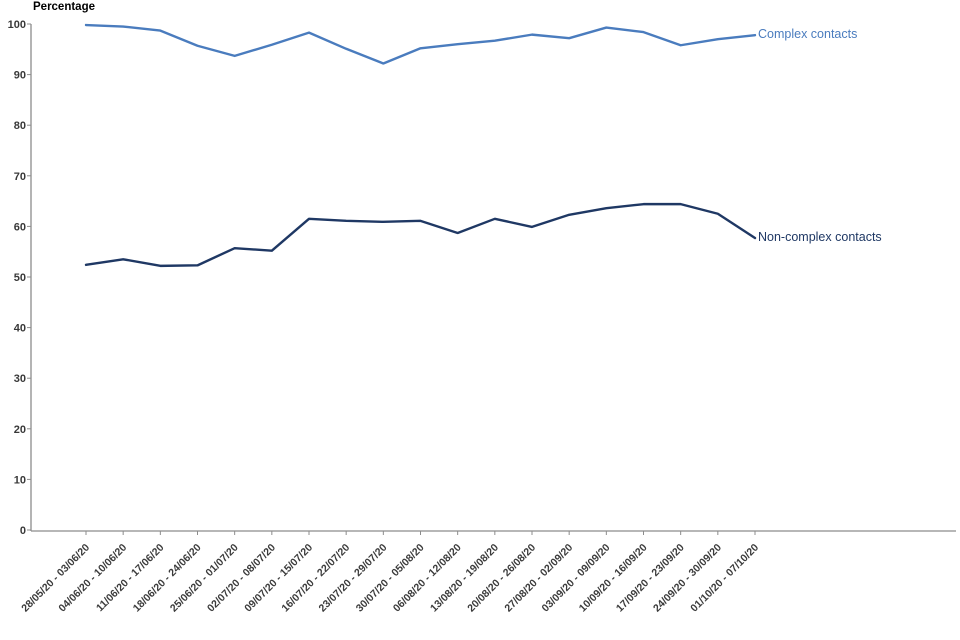  Describe the element at coordinates (64, 7) in the screenshot. I see `y-axis-title: Percentage` at that location.